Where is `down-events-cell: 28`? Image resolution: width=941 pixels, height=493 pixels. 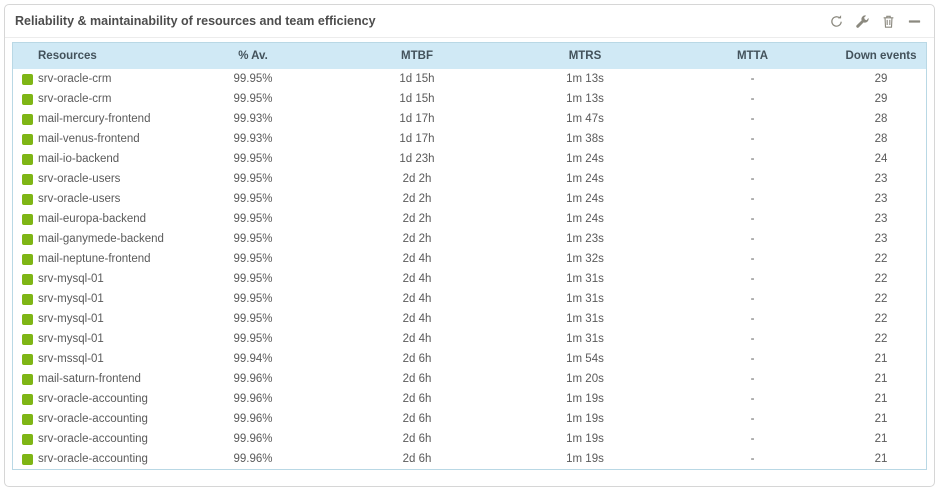
down-events-cell: 28 is located at coordinates (881, 139).